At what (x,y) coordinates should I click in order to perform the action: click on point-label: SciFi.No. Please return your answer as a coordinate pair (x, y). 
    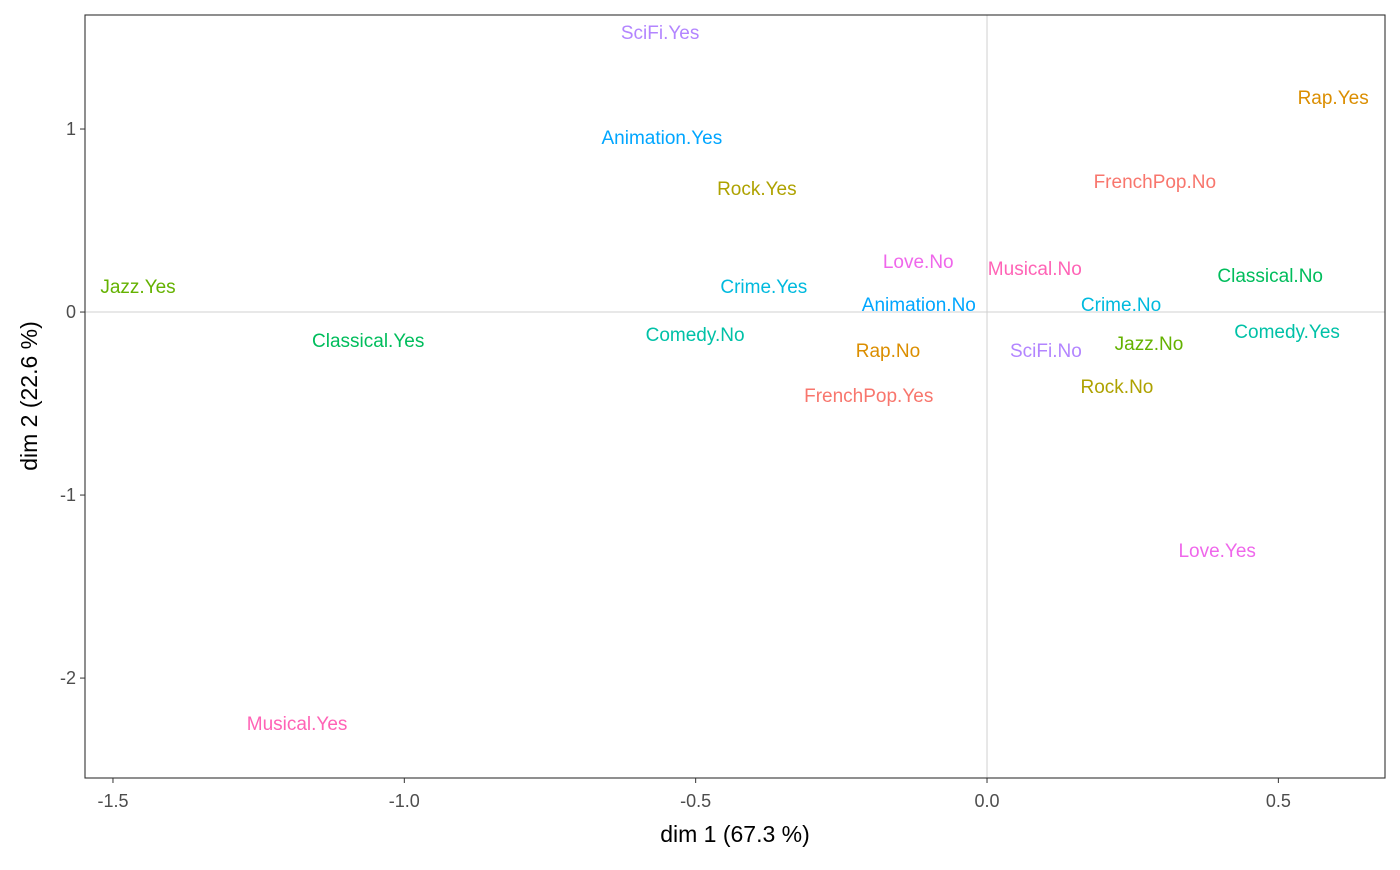
    Looking at the image, I should click on (1046, 351).